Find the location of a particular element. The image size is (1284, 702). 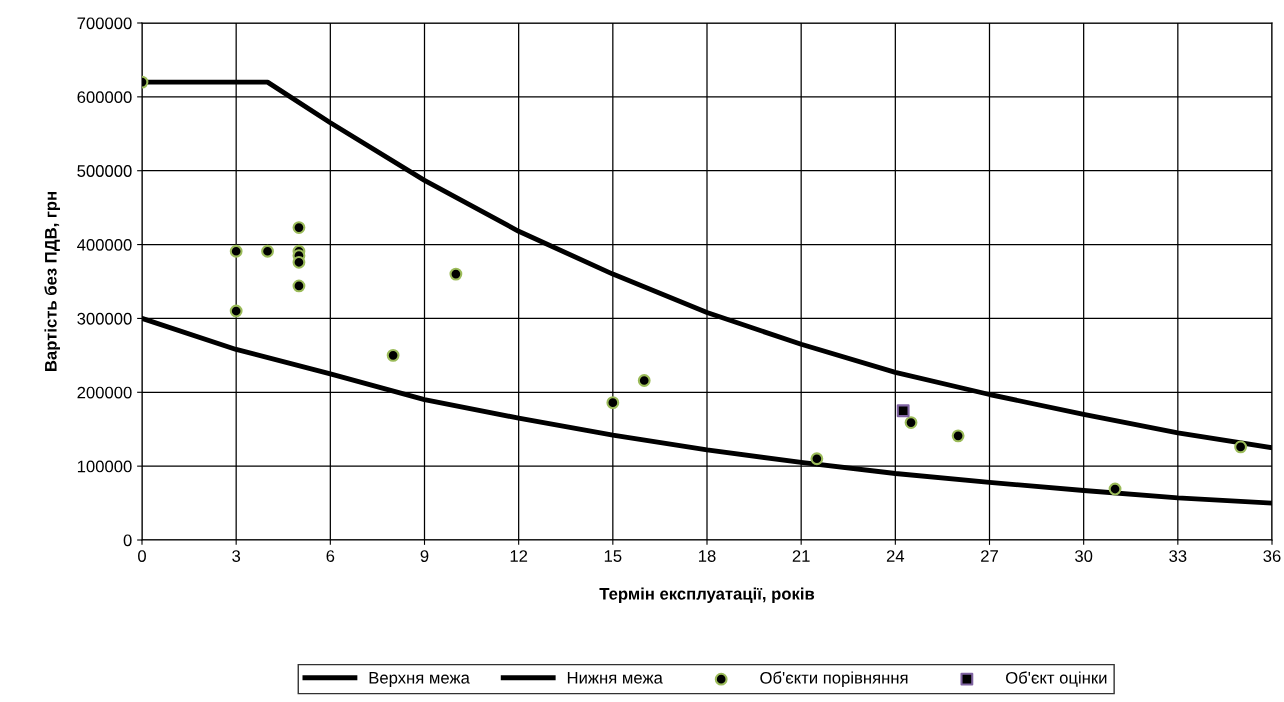

x-tick-label: 21 is located at coordinates (801, 556).